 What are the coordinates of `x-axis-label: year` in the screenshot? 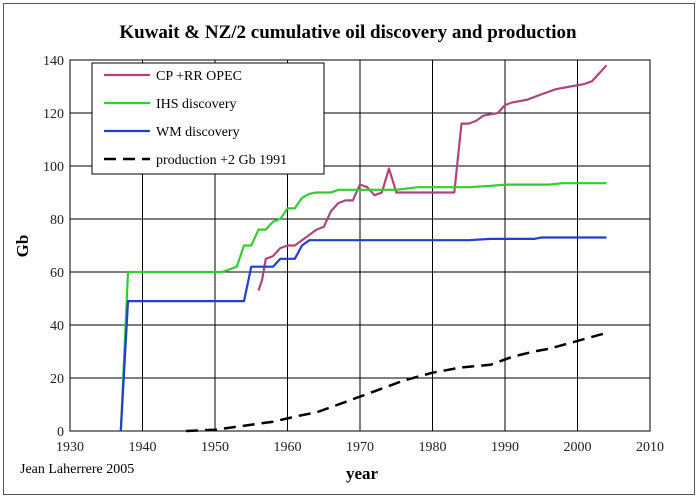 It's located at (362, 473).